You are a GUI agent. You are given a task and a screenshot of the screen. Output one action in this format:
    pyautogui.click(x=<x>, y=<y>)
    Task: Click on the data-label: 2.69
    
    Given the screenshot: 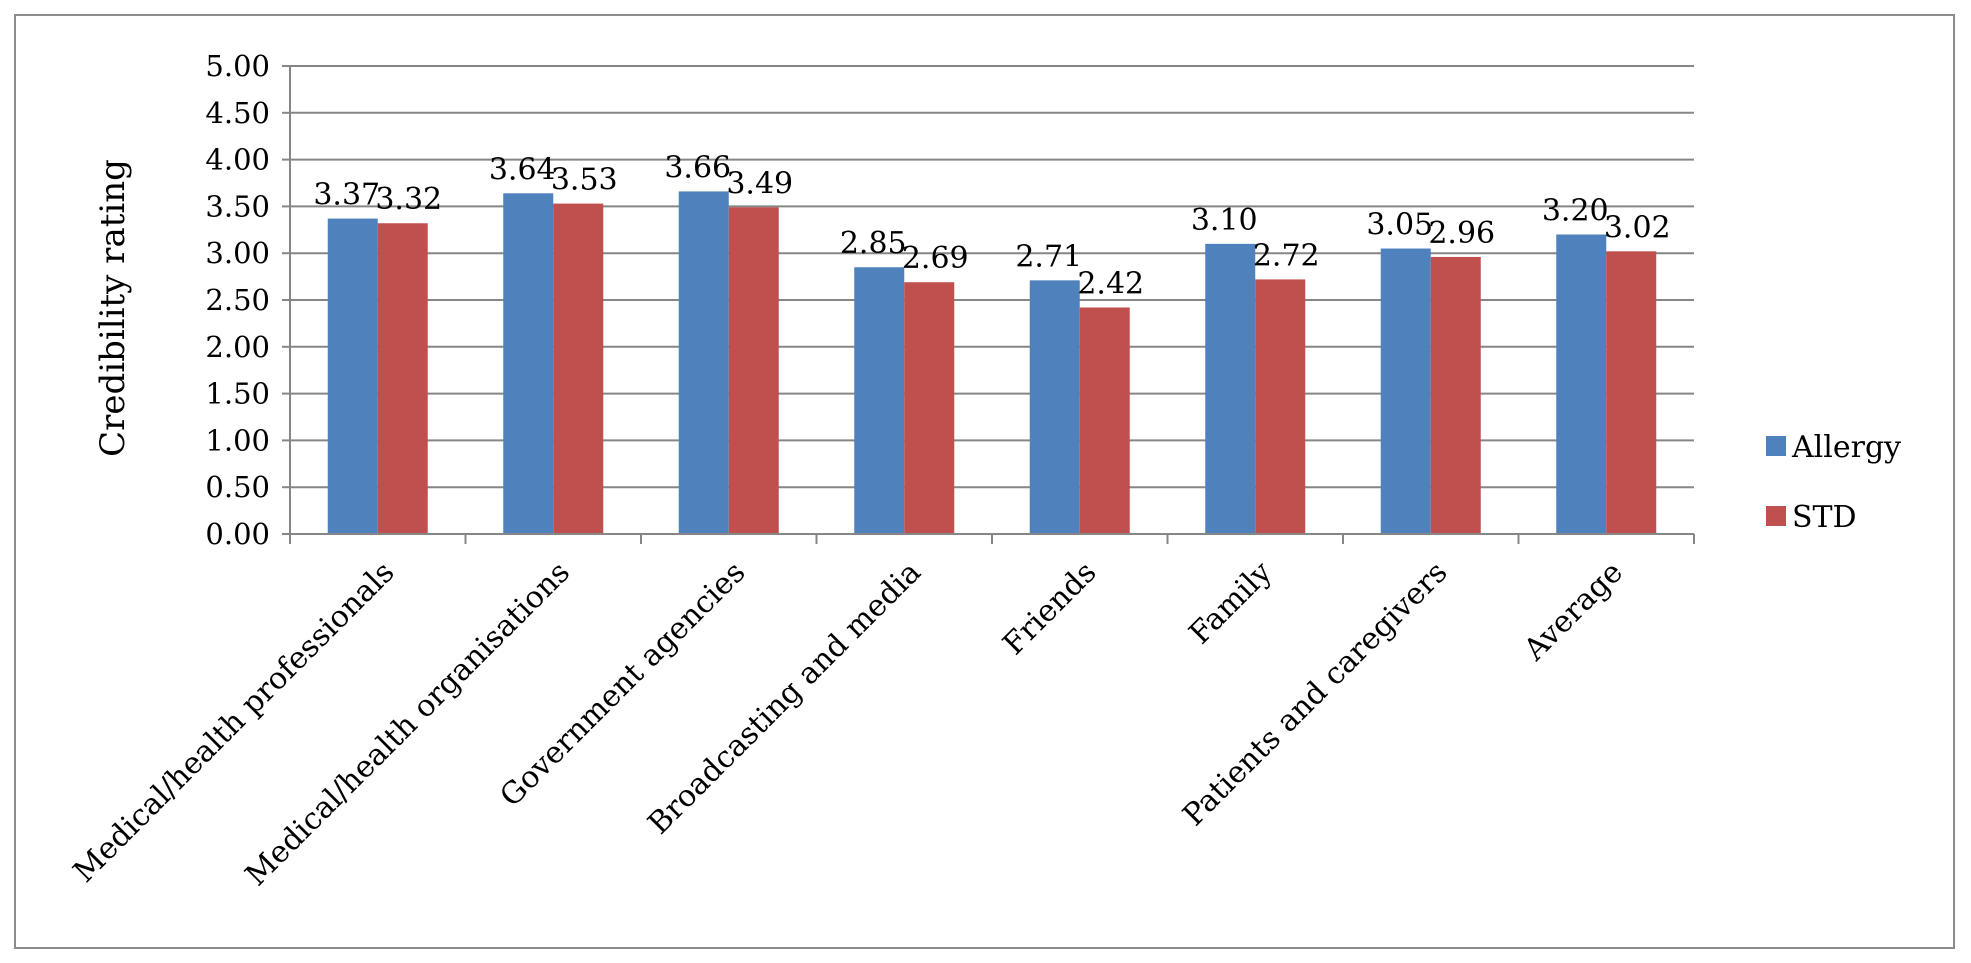 What is the action you would take?
    pyautogui.click(x=935, y=258)
    